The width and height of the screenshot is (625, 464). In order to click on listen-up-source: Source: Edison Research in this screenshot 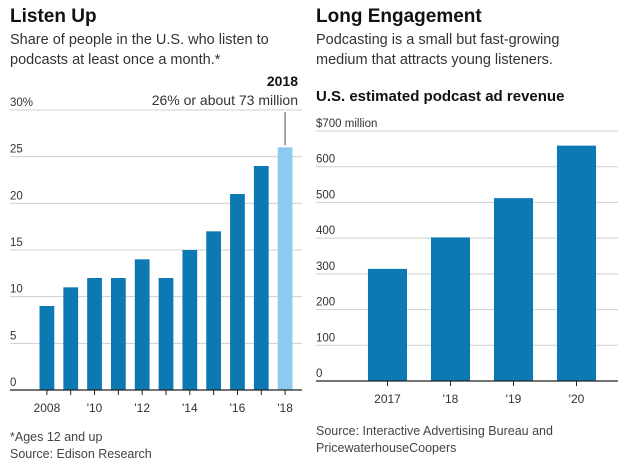, I will do `click(81, 454)`.